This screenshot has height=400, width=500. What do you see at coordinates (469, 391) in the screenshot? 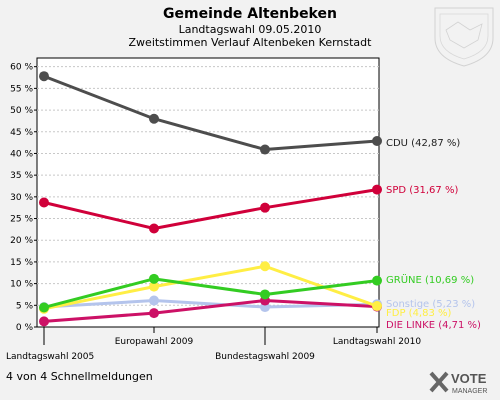
I see `brand-line2: MANAGER` at bounding box center [469, 391].